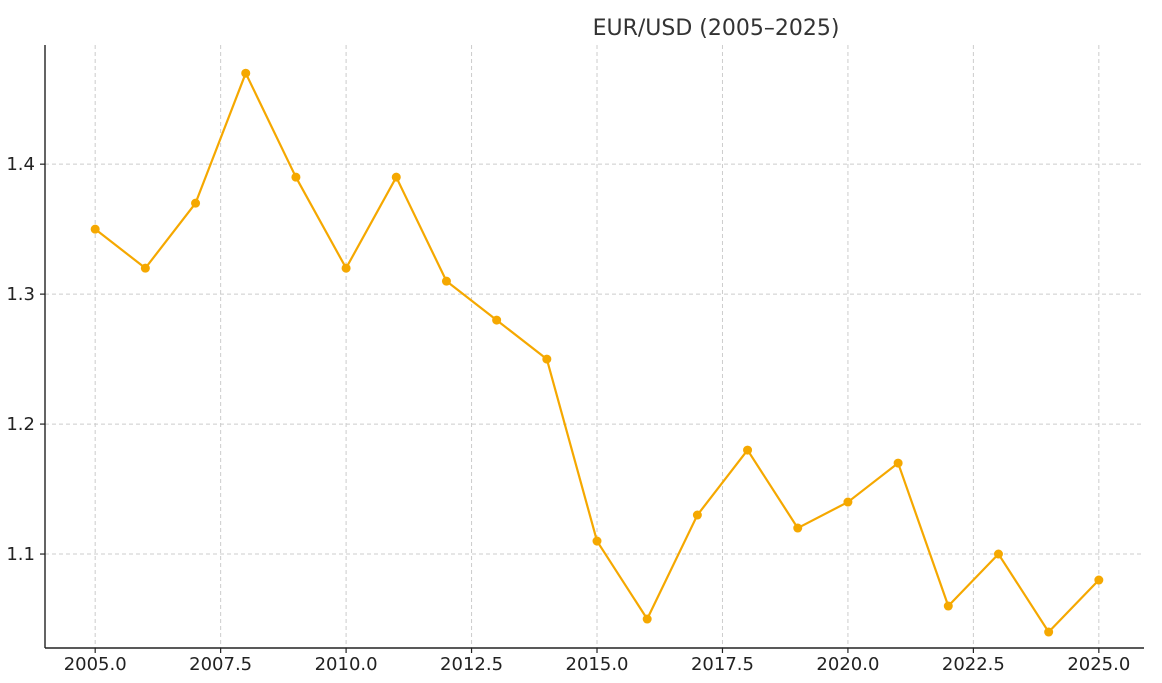 This screenshot has height=683, width=1162. Describe the element at coordinates (471, 664) in the screenshot. I see `x-tick-label: 2012.5` at that location.